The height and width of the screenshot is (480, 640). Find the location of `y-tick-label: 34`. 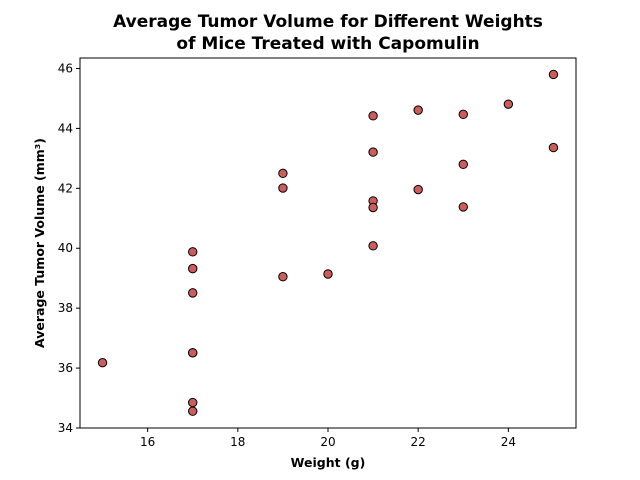

y-tick-label: 34 is located at coordinates (65, 428).